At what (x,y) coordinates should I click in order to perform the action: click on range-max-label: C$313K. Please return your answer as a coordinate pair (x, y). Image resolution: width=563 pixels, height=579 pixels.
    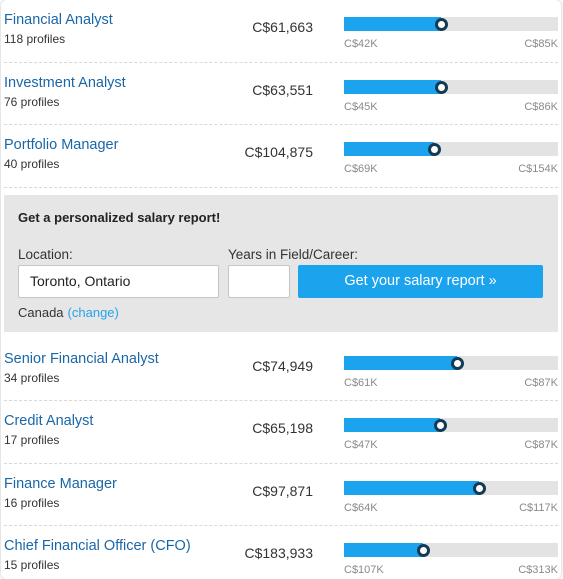
    Looking at the image, I should click on (538, 570).